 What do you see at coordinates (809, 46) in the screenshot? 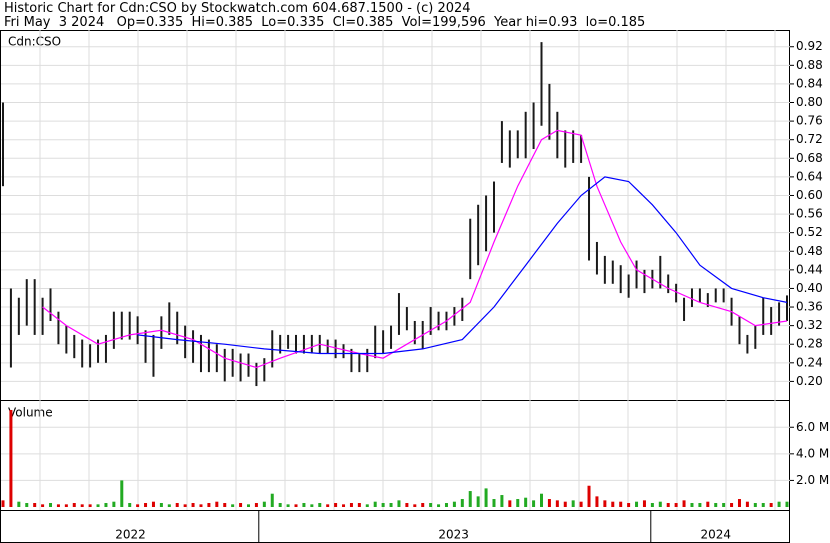
I see `y-tick-label: 0.92` at bounding box center [809, 46].